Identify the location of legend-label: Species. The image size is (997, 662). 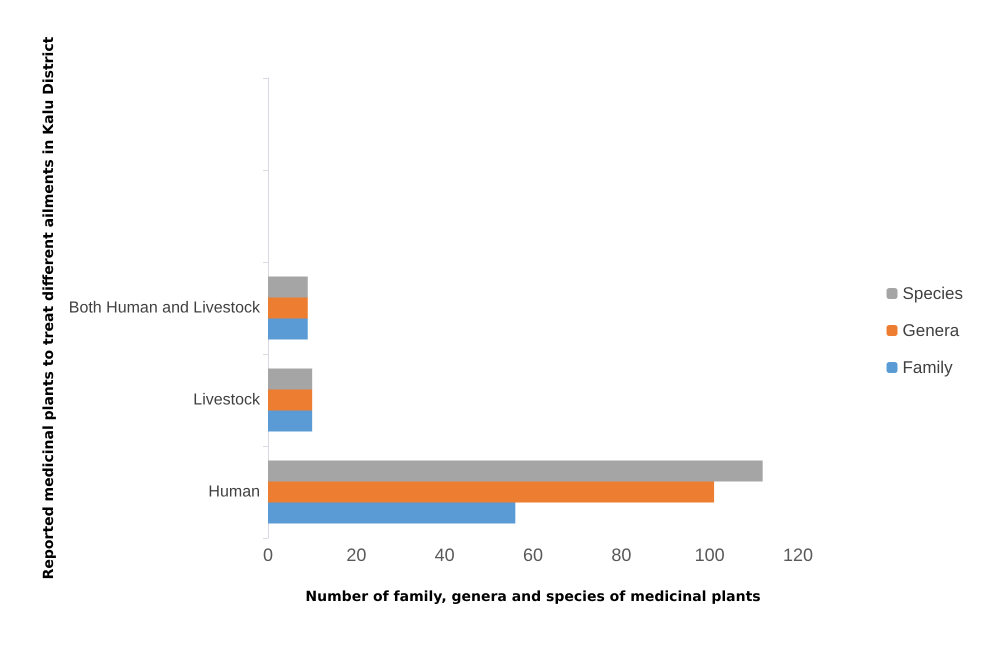
(933, 293).